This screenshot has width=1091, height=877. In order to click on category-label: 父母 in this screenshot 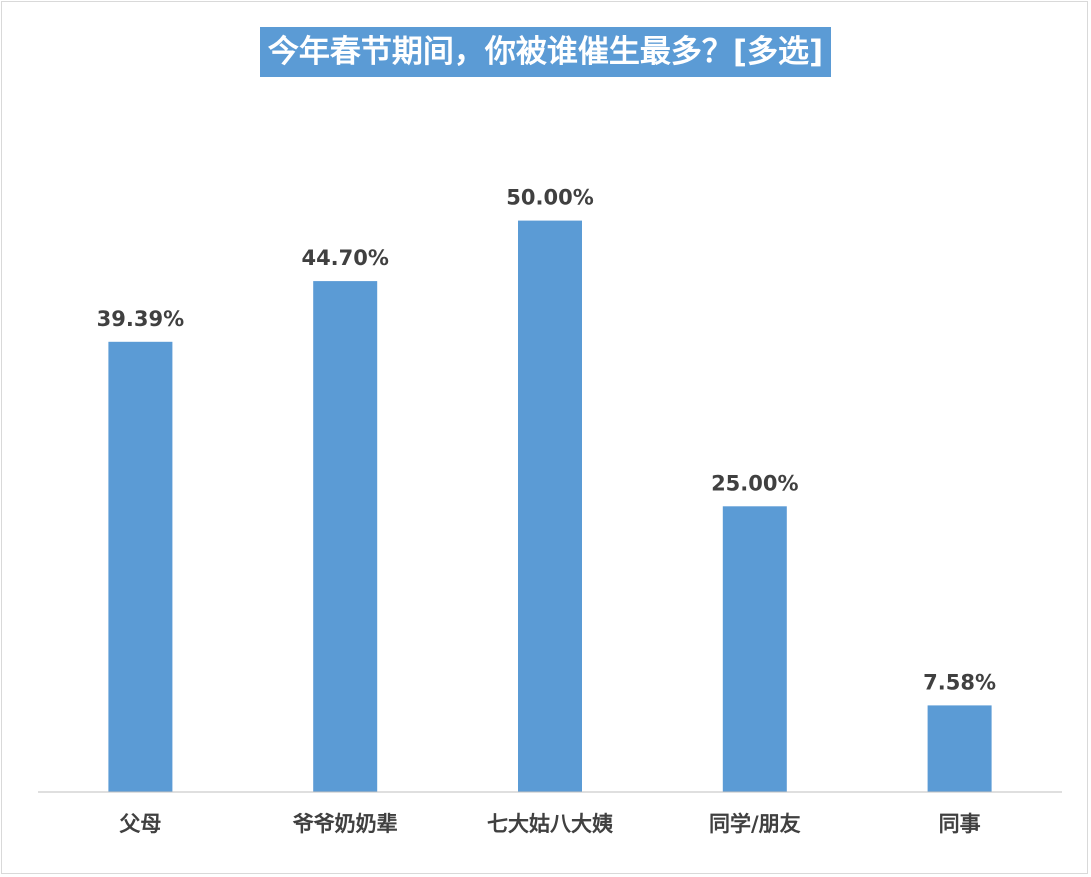, I will do `click(140, 824)`.